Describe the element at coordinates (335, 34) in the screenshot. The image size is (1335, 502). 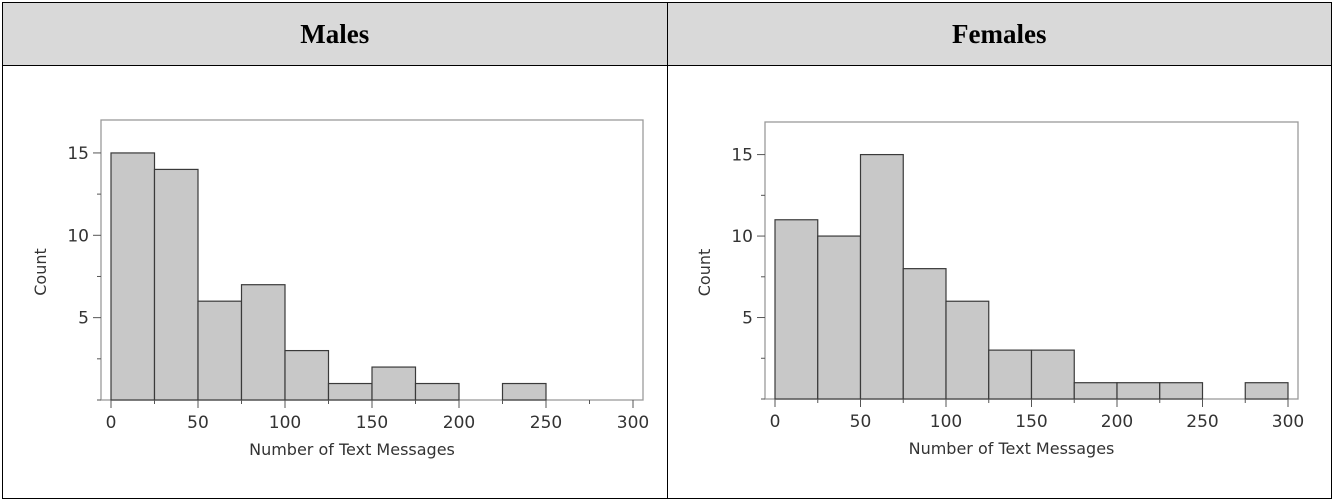
I see `males-header: Males` at that location.